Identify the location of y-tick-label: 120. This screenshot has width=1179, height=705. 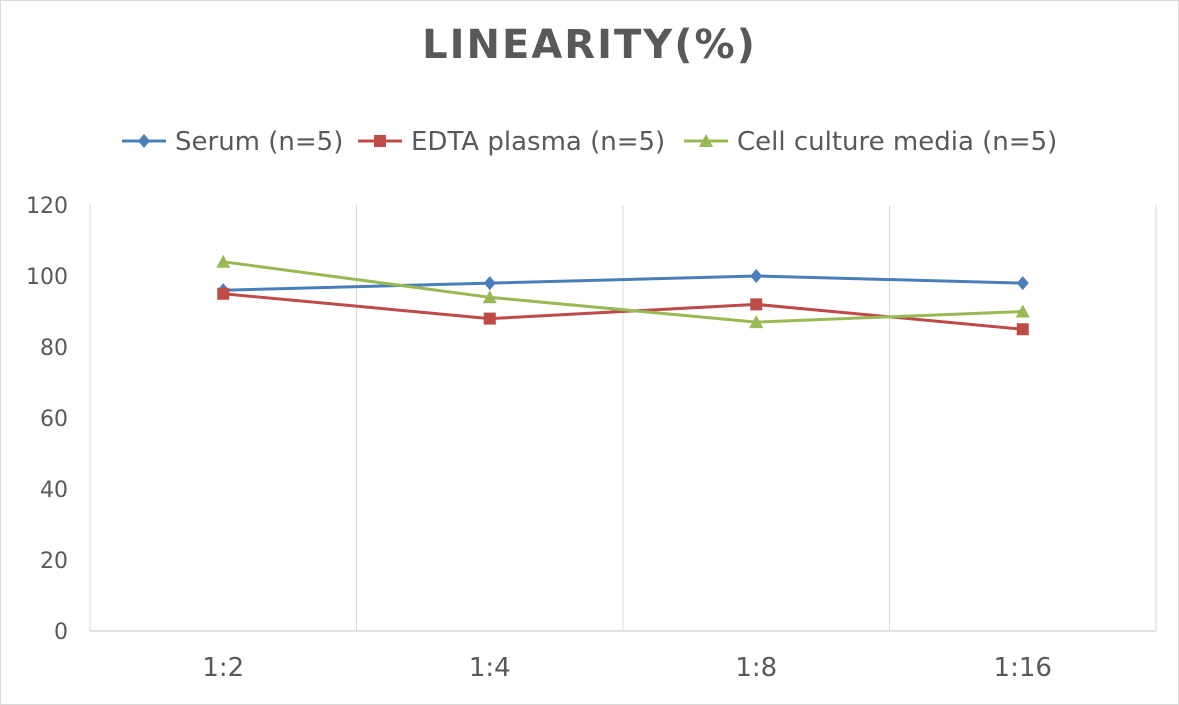
(47, 206).